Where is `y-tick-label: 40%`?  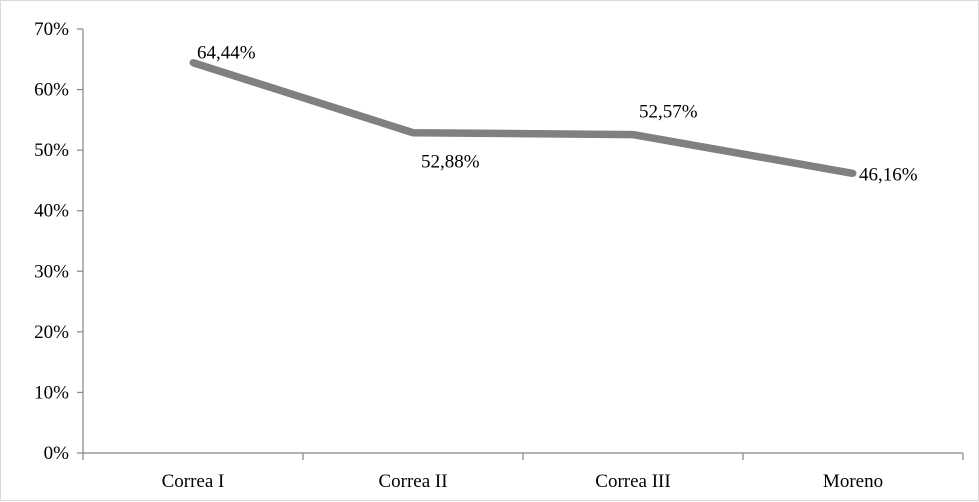
y-tick-label: 40% is located at coordinates (51, 211).